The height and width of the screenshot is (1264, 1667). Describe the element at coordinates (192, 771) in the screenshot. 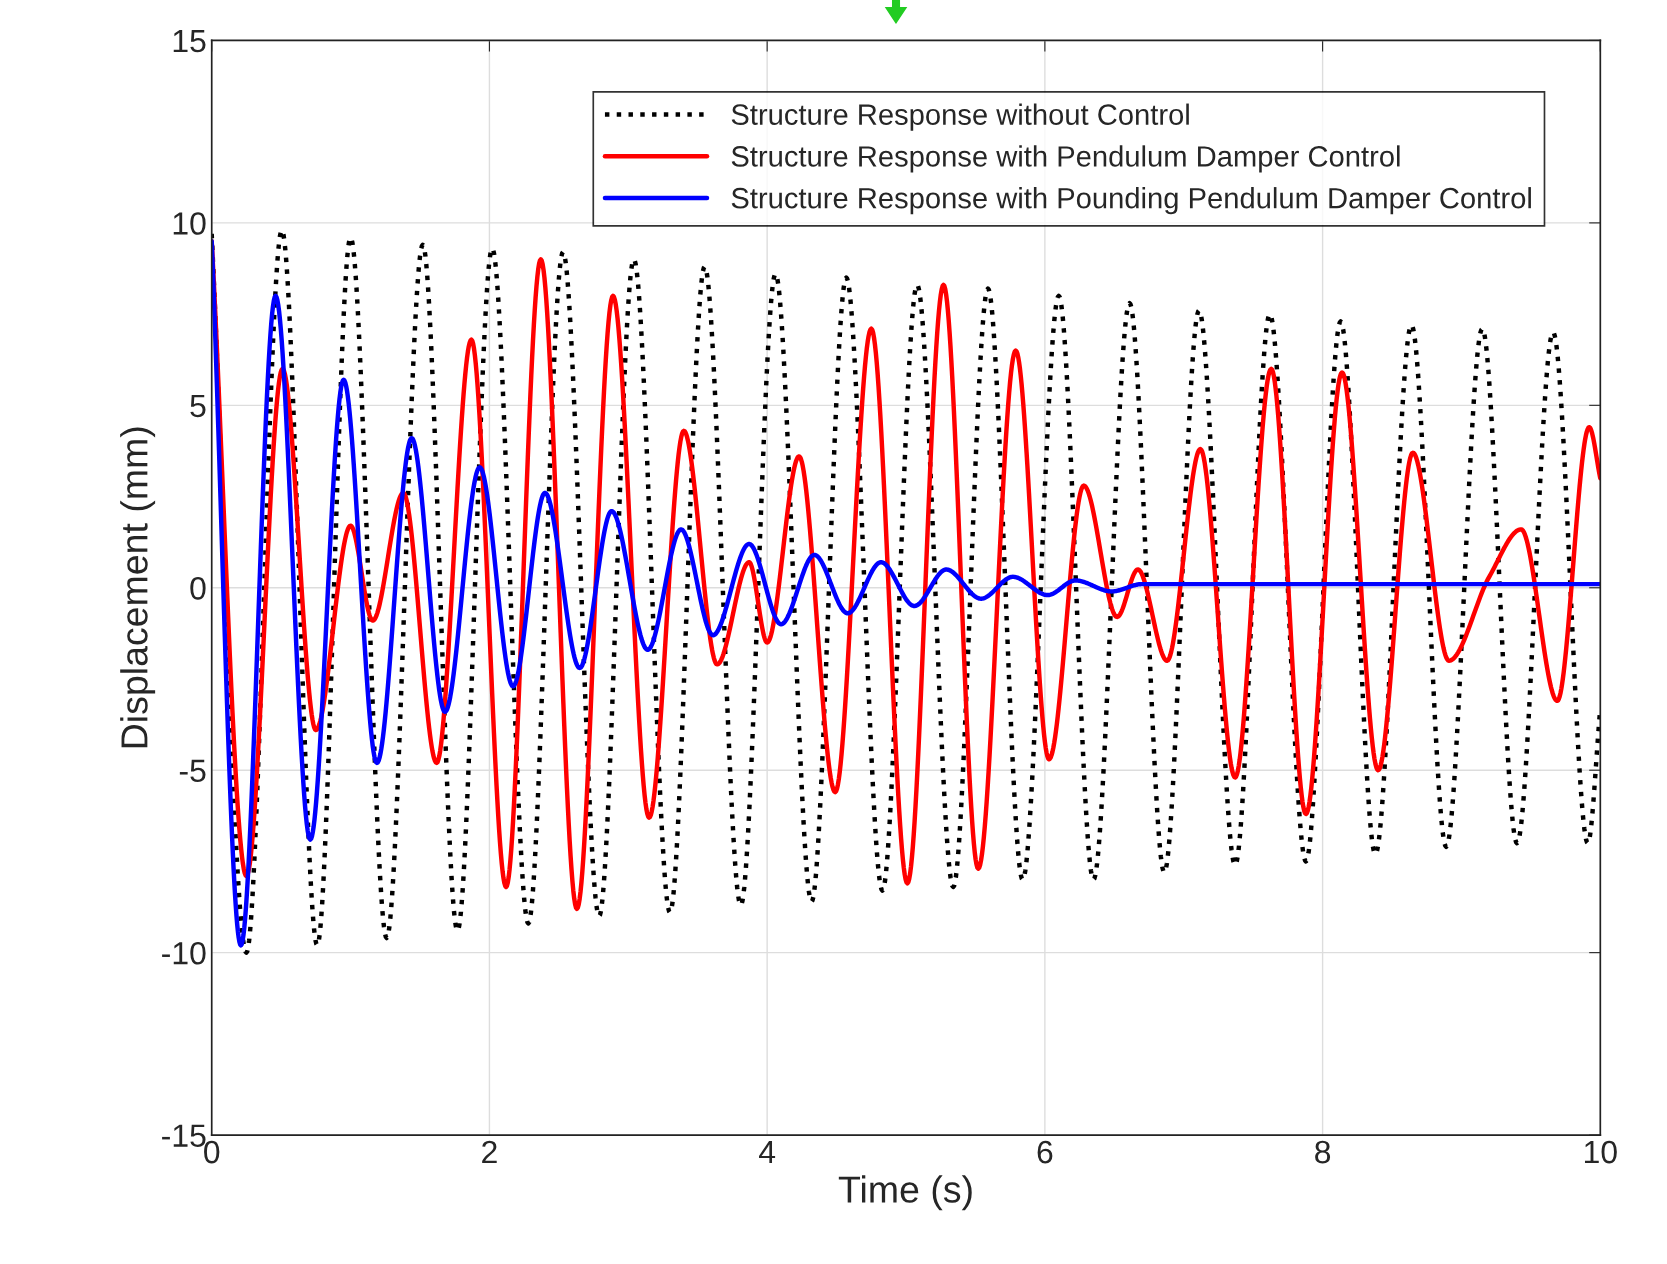

I see `y-tick-label: -5` at that location.